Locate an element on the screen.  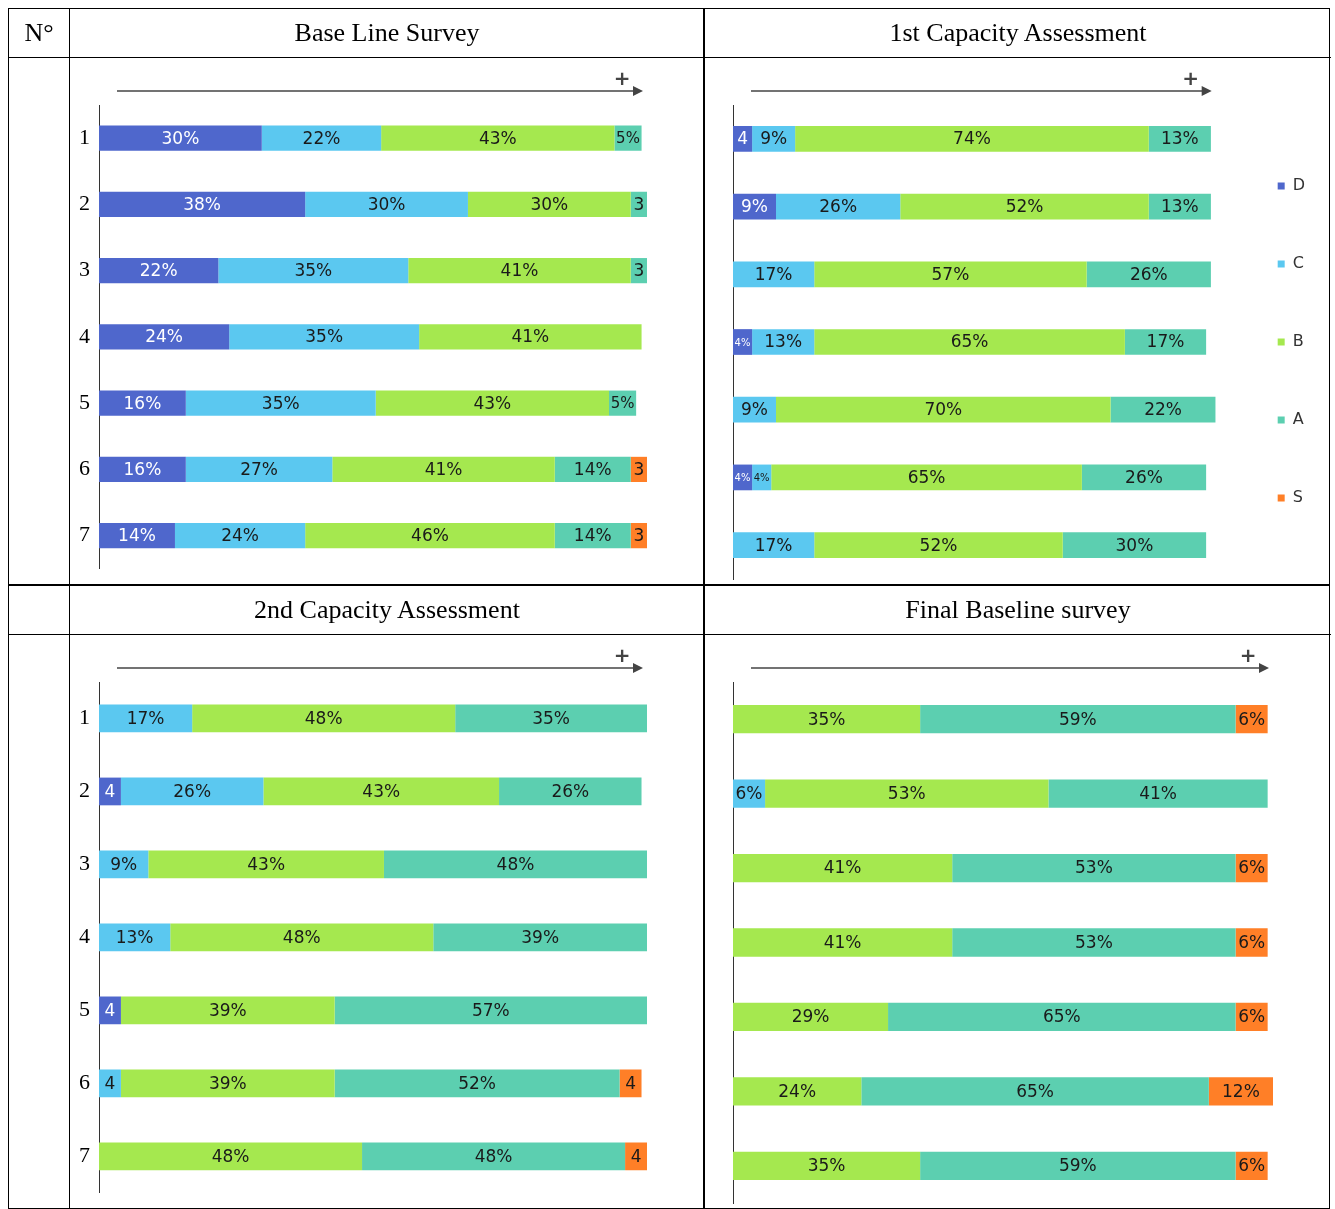
data-label: 12% is located at coordinates (1241, 1090).